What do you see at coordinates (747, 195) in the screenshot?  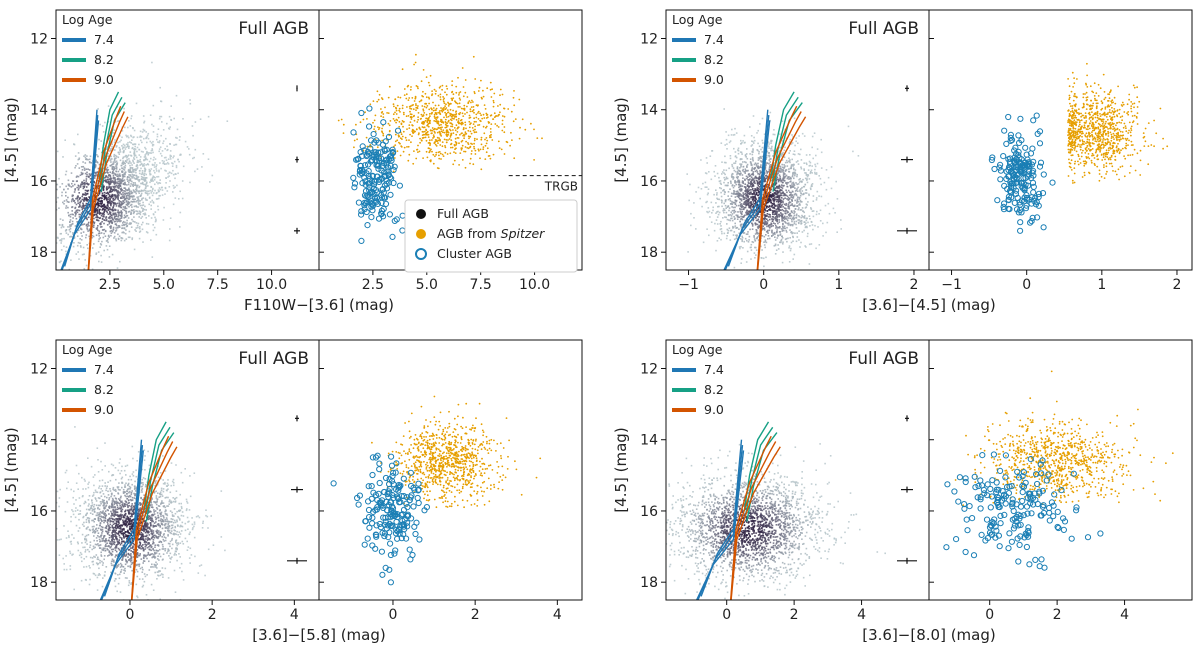 I see `isochrone-track` at bounding box center [747, 195].